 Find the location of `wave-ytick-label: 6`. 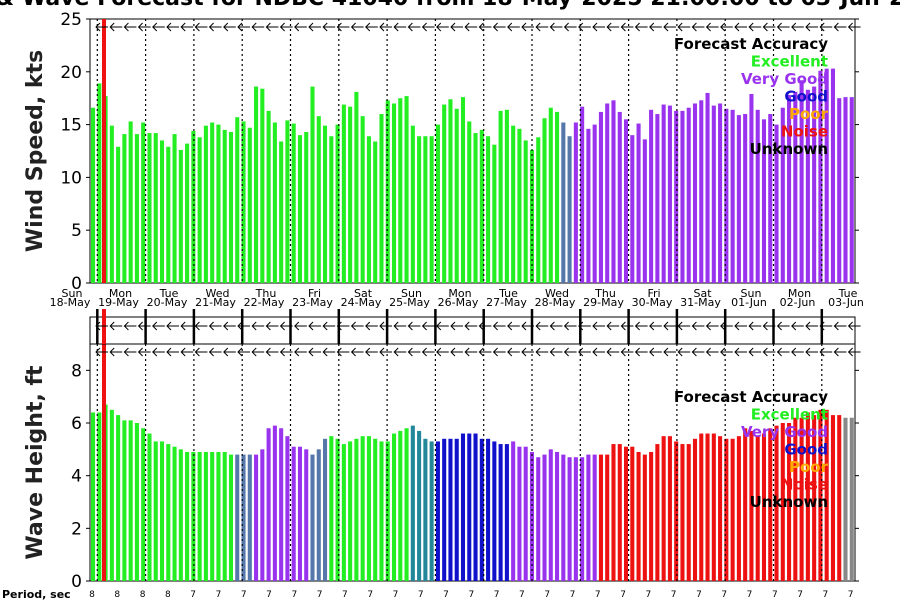

wave-ytick-label: 6 is located at coordinates (76, 424).